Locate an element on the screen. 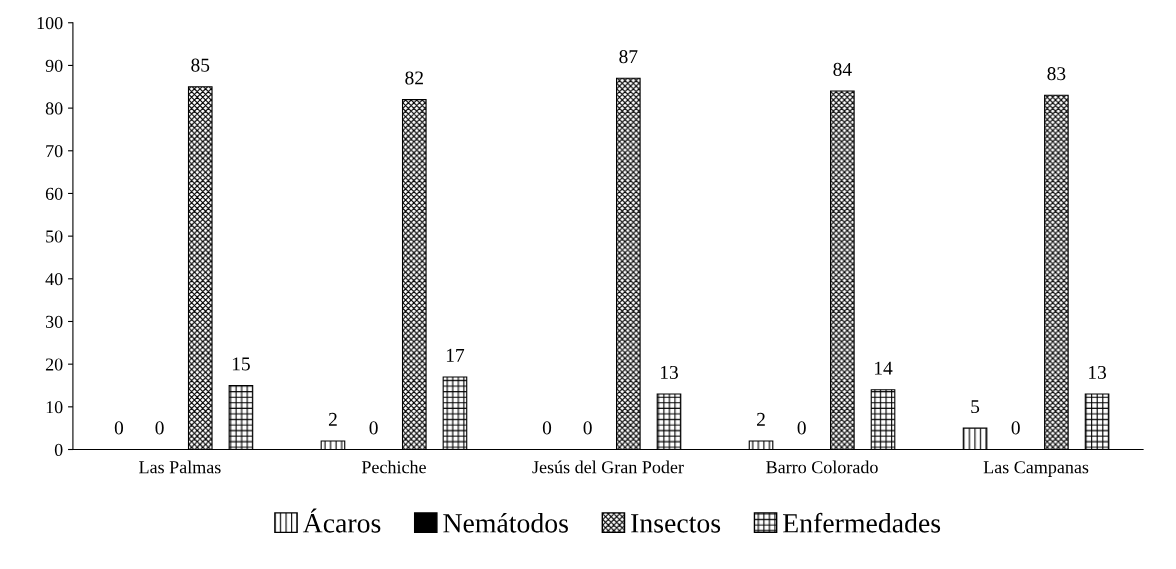 This screenshot has width=1176, height=569. x-tick-label: Las Campanas is located at coordinates (1036, 469).